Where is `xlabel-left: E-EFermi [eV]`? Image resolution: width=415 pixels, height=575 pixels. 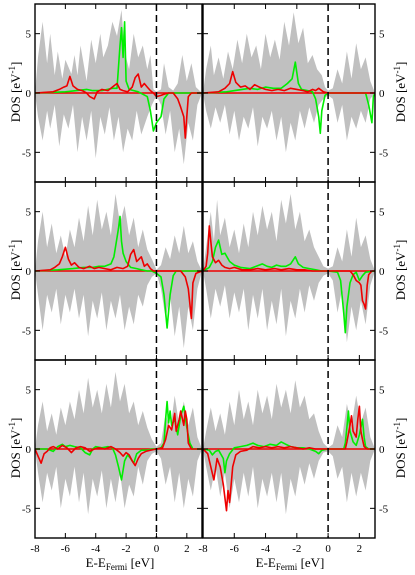 xlabel-left: E-EFermi [eV] is located at coordinates (120, 563).